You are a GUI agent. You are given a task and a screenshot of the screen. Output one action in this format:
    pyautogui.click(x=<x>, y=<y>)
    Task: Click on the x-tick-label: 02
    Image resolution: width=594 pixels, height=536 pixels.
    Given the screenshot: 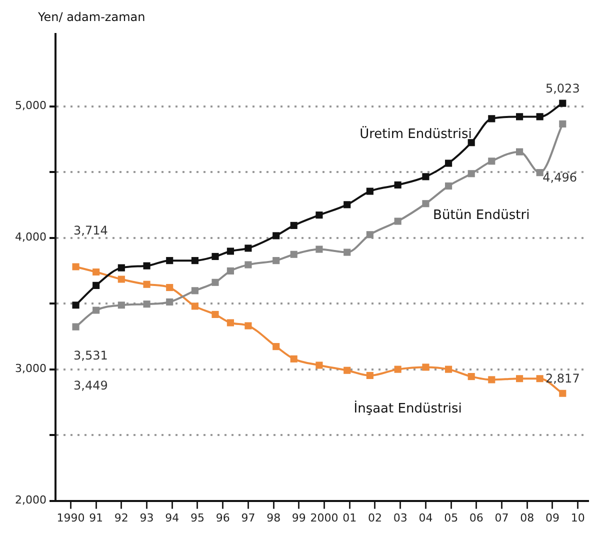 What is the action you would take?
    pyautogui.click(x=375, y=517)
    